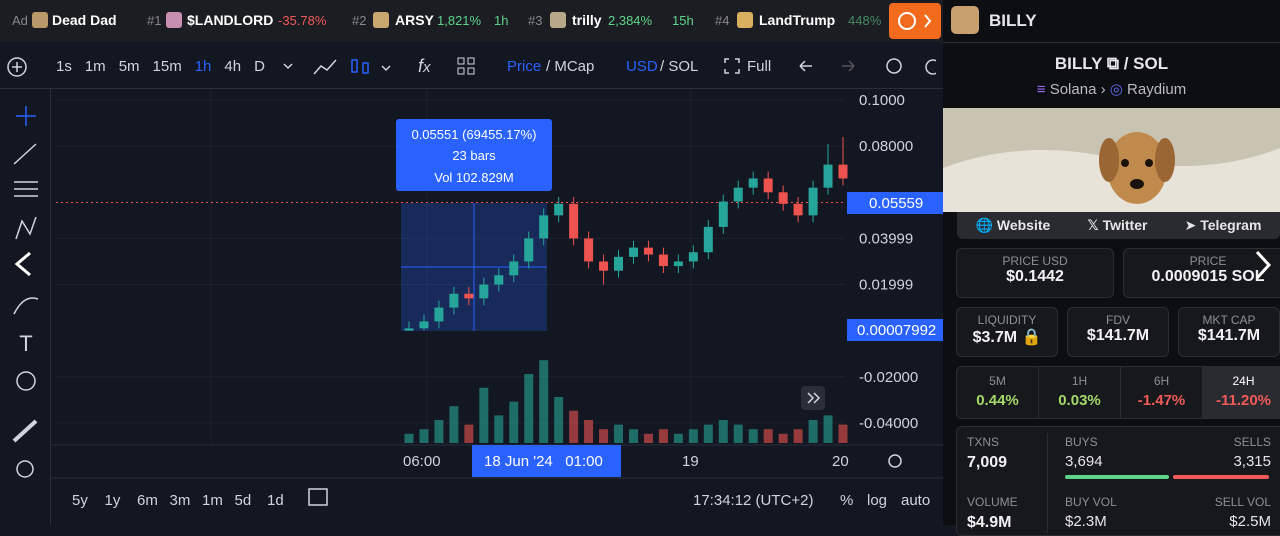 The height and width of the screenshot is (536, 1280). I want to click on chart-type-icons, so click(357, 67).